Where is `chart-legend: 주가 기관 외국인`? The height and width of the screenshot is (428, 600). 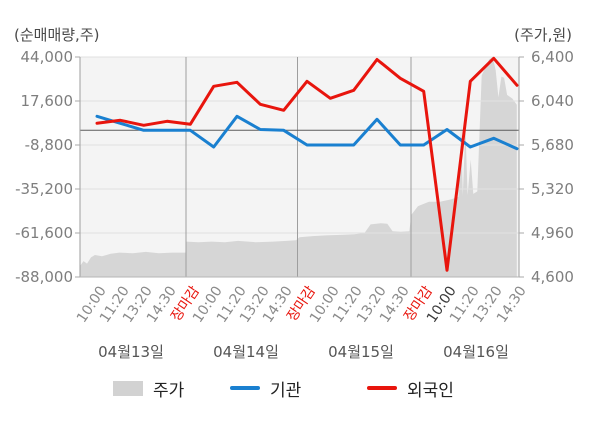
chart-legend: 주가 기관 외국인 is located at coordinates (300, 390).